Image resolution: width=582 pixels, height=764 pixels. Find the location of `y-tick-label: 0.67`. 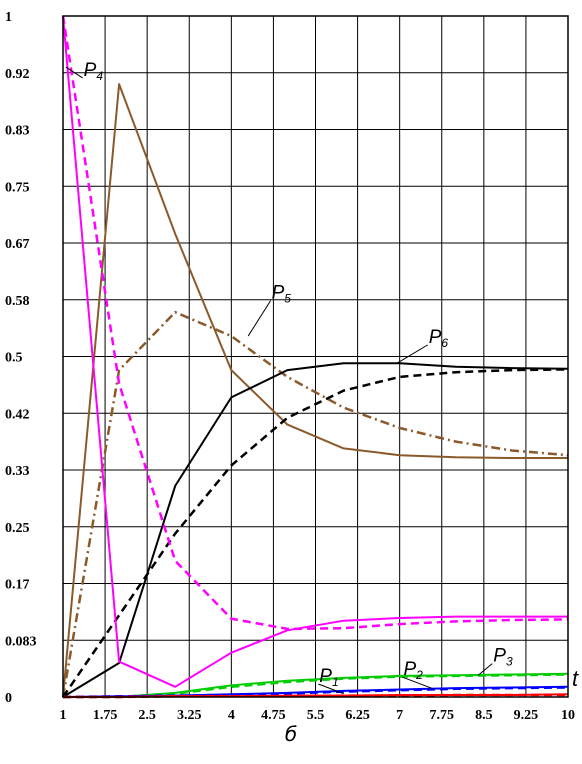

y-tick-label: 0.67 is located at coordinates (17, 244).